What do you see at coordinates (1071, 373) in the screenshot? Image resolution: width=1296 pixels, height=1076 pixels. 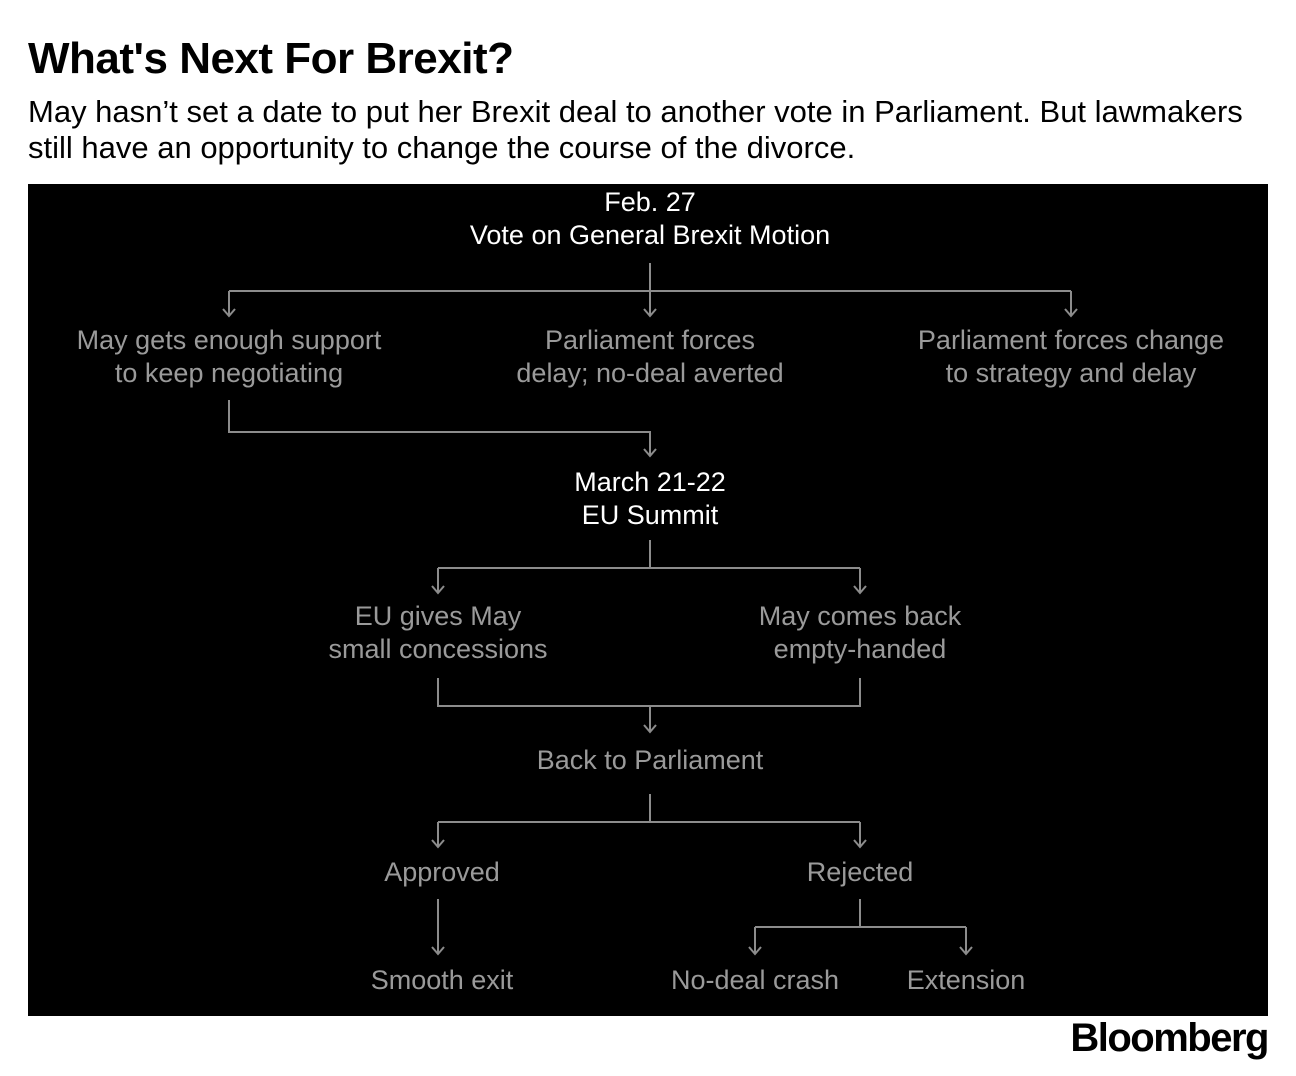 I see `node-outcome-3-line-2: to strategy and delay` at bounding box center [1071, 373].